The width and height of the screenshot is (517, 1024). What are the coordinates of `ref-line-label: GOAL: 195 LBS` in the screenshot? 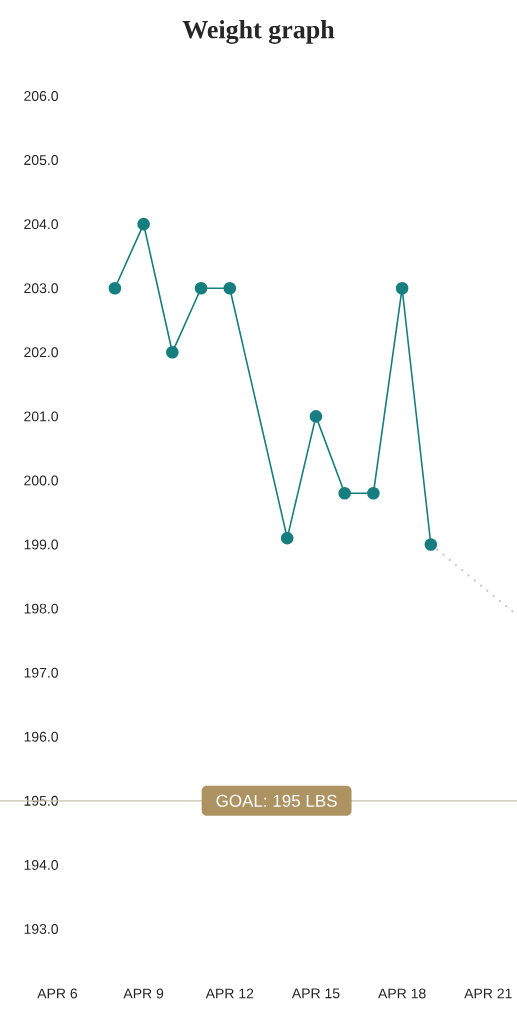 It's located at (276, 800).